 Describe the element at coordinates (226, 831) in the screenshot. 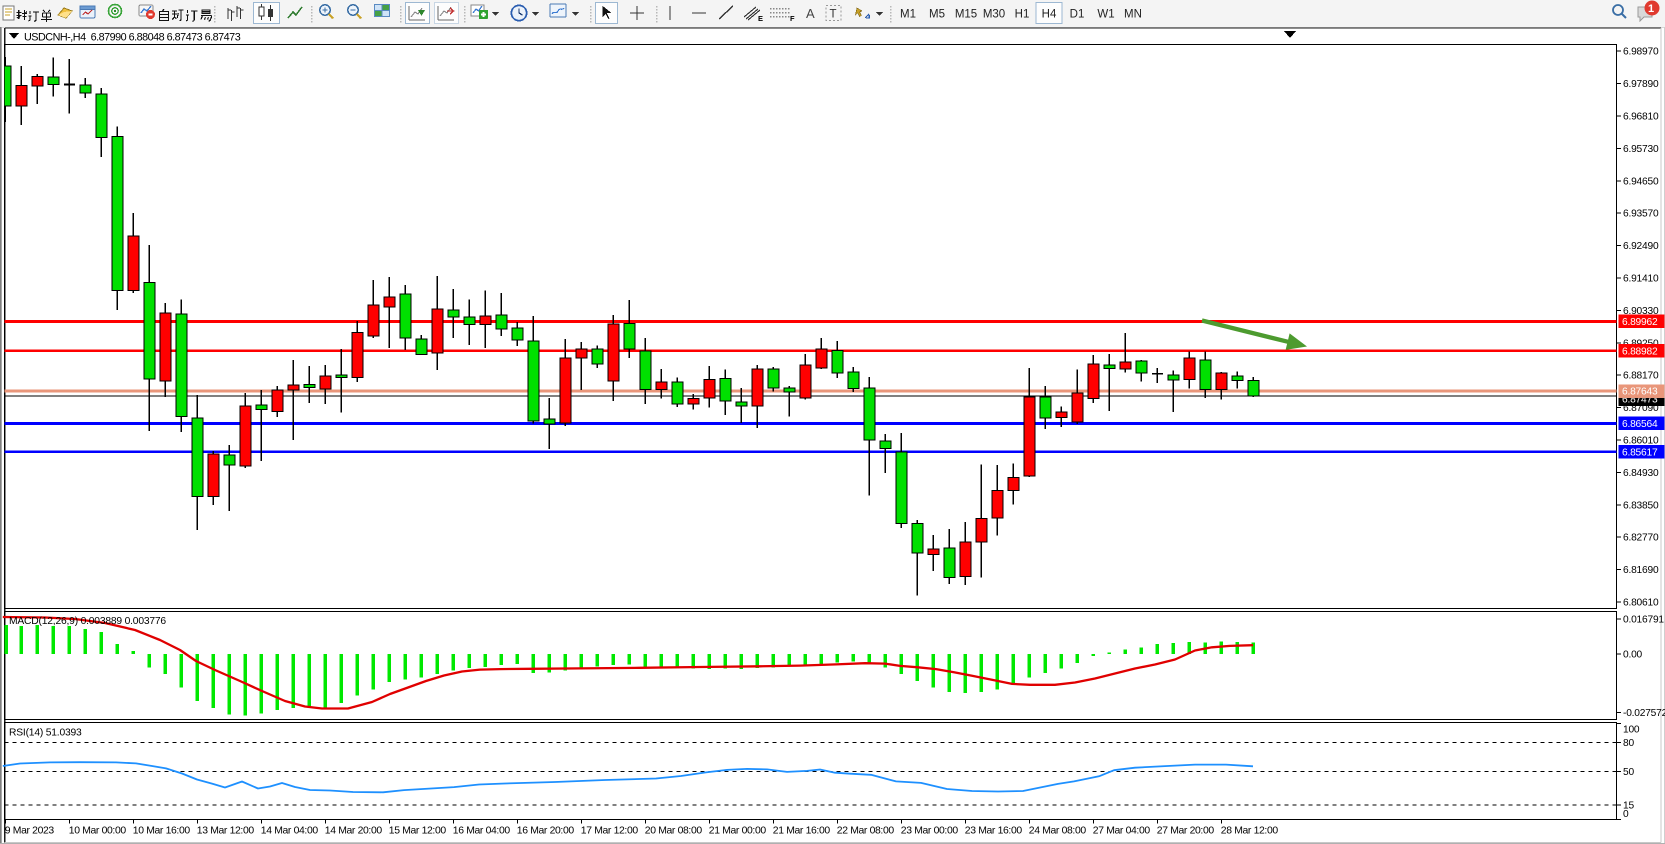

I see `svg-text: 13 Mar 12:00` at that location.